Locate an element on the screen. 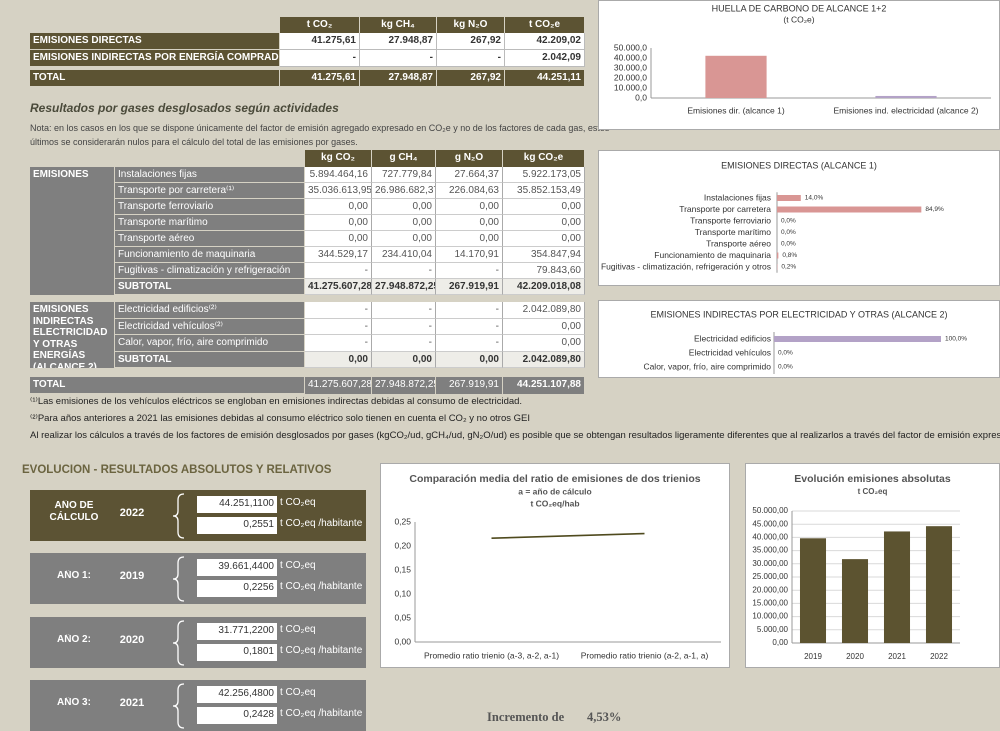 The image size is (1000, 731). subtotal-cell: 267.919,91 is located at coordinates (469, 287).